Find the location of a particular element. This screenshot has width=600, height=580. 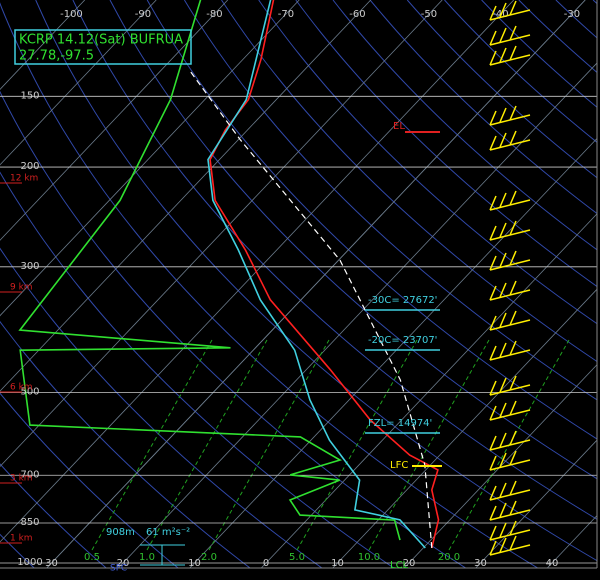

y-tick-label: 850 is located at coordinates (29, 522).